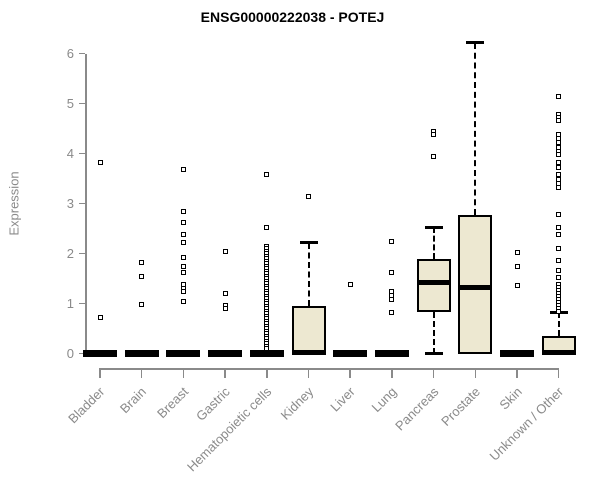 This screenshot has height=500, width=600. What do you see at coordinates (558, 352) in the screenshot?
I see `median-unknown-other` at bounding box center [558, 352].